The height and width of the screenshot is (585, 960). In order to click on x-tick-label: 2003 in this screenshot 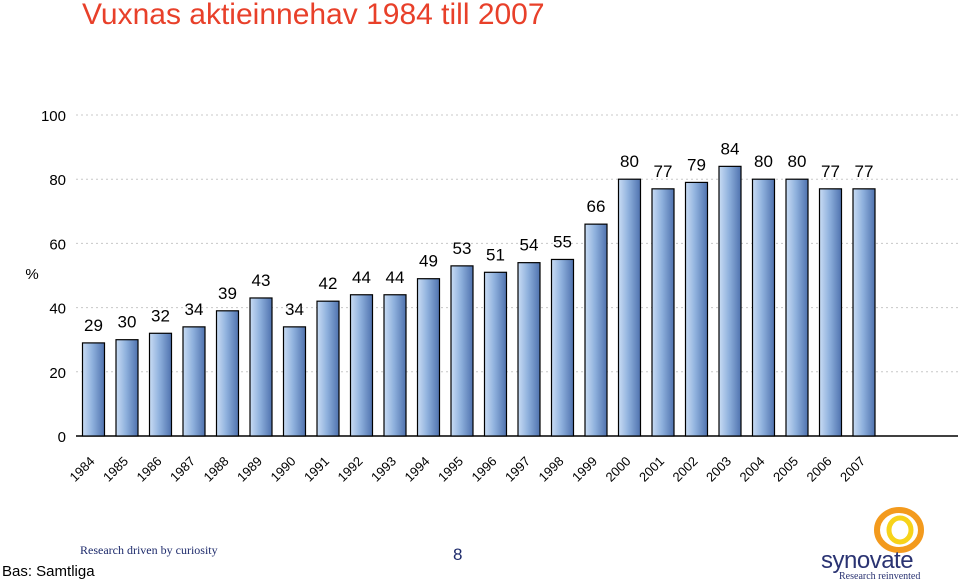, I will do `click(718, 469)`.